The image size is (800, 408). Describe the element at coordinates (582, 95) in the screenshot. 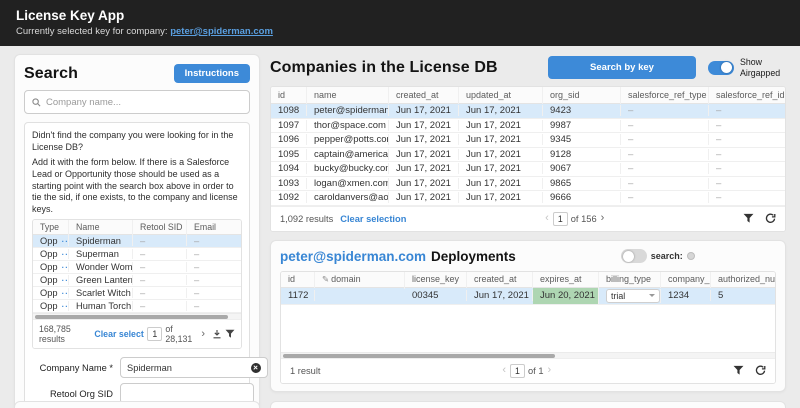

I see `column-header-org-sid: org_sid` at that location.